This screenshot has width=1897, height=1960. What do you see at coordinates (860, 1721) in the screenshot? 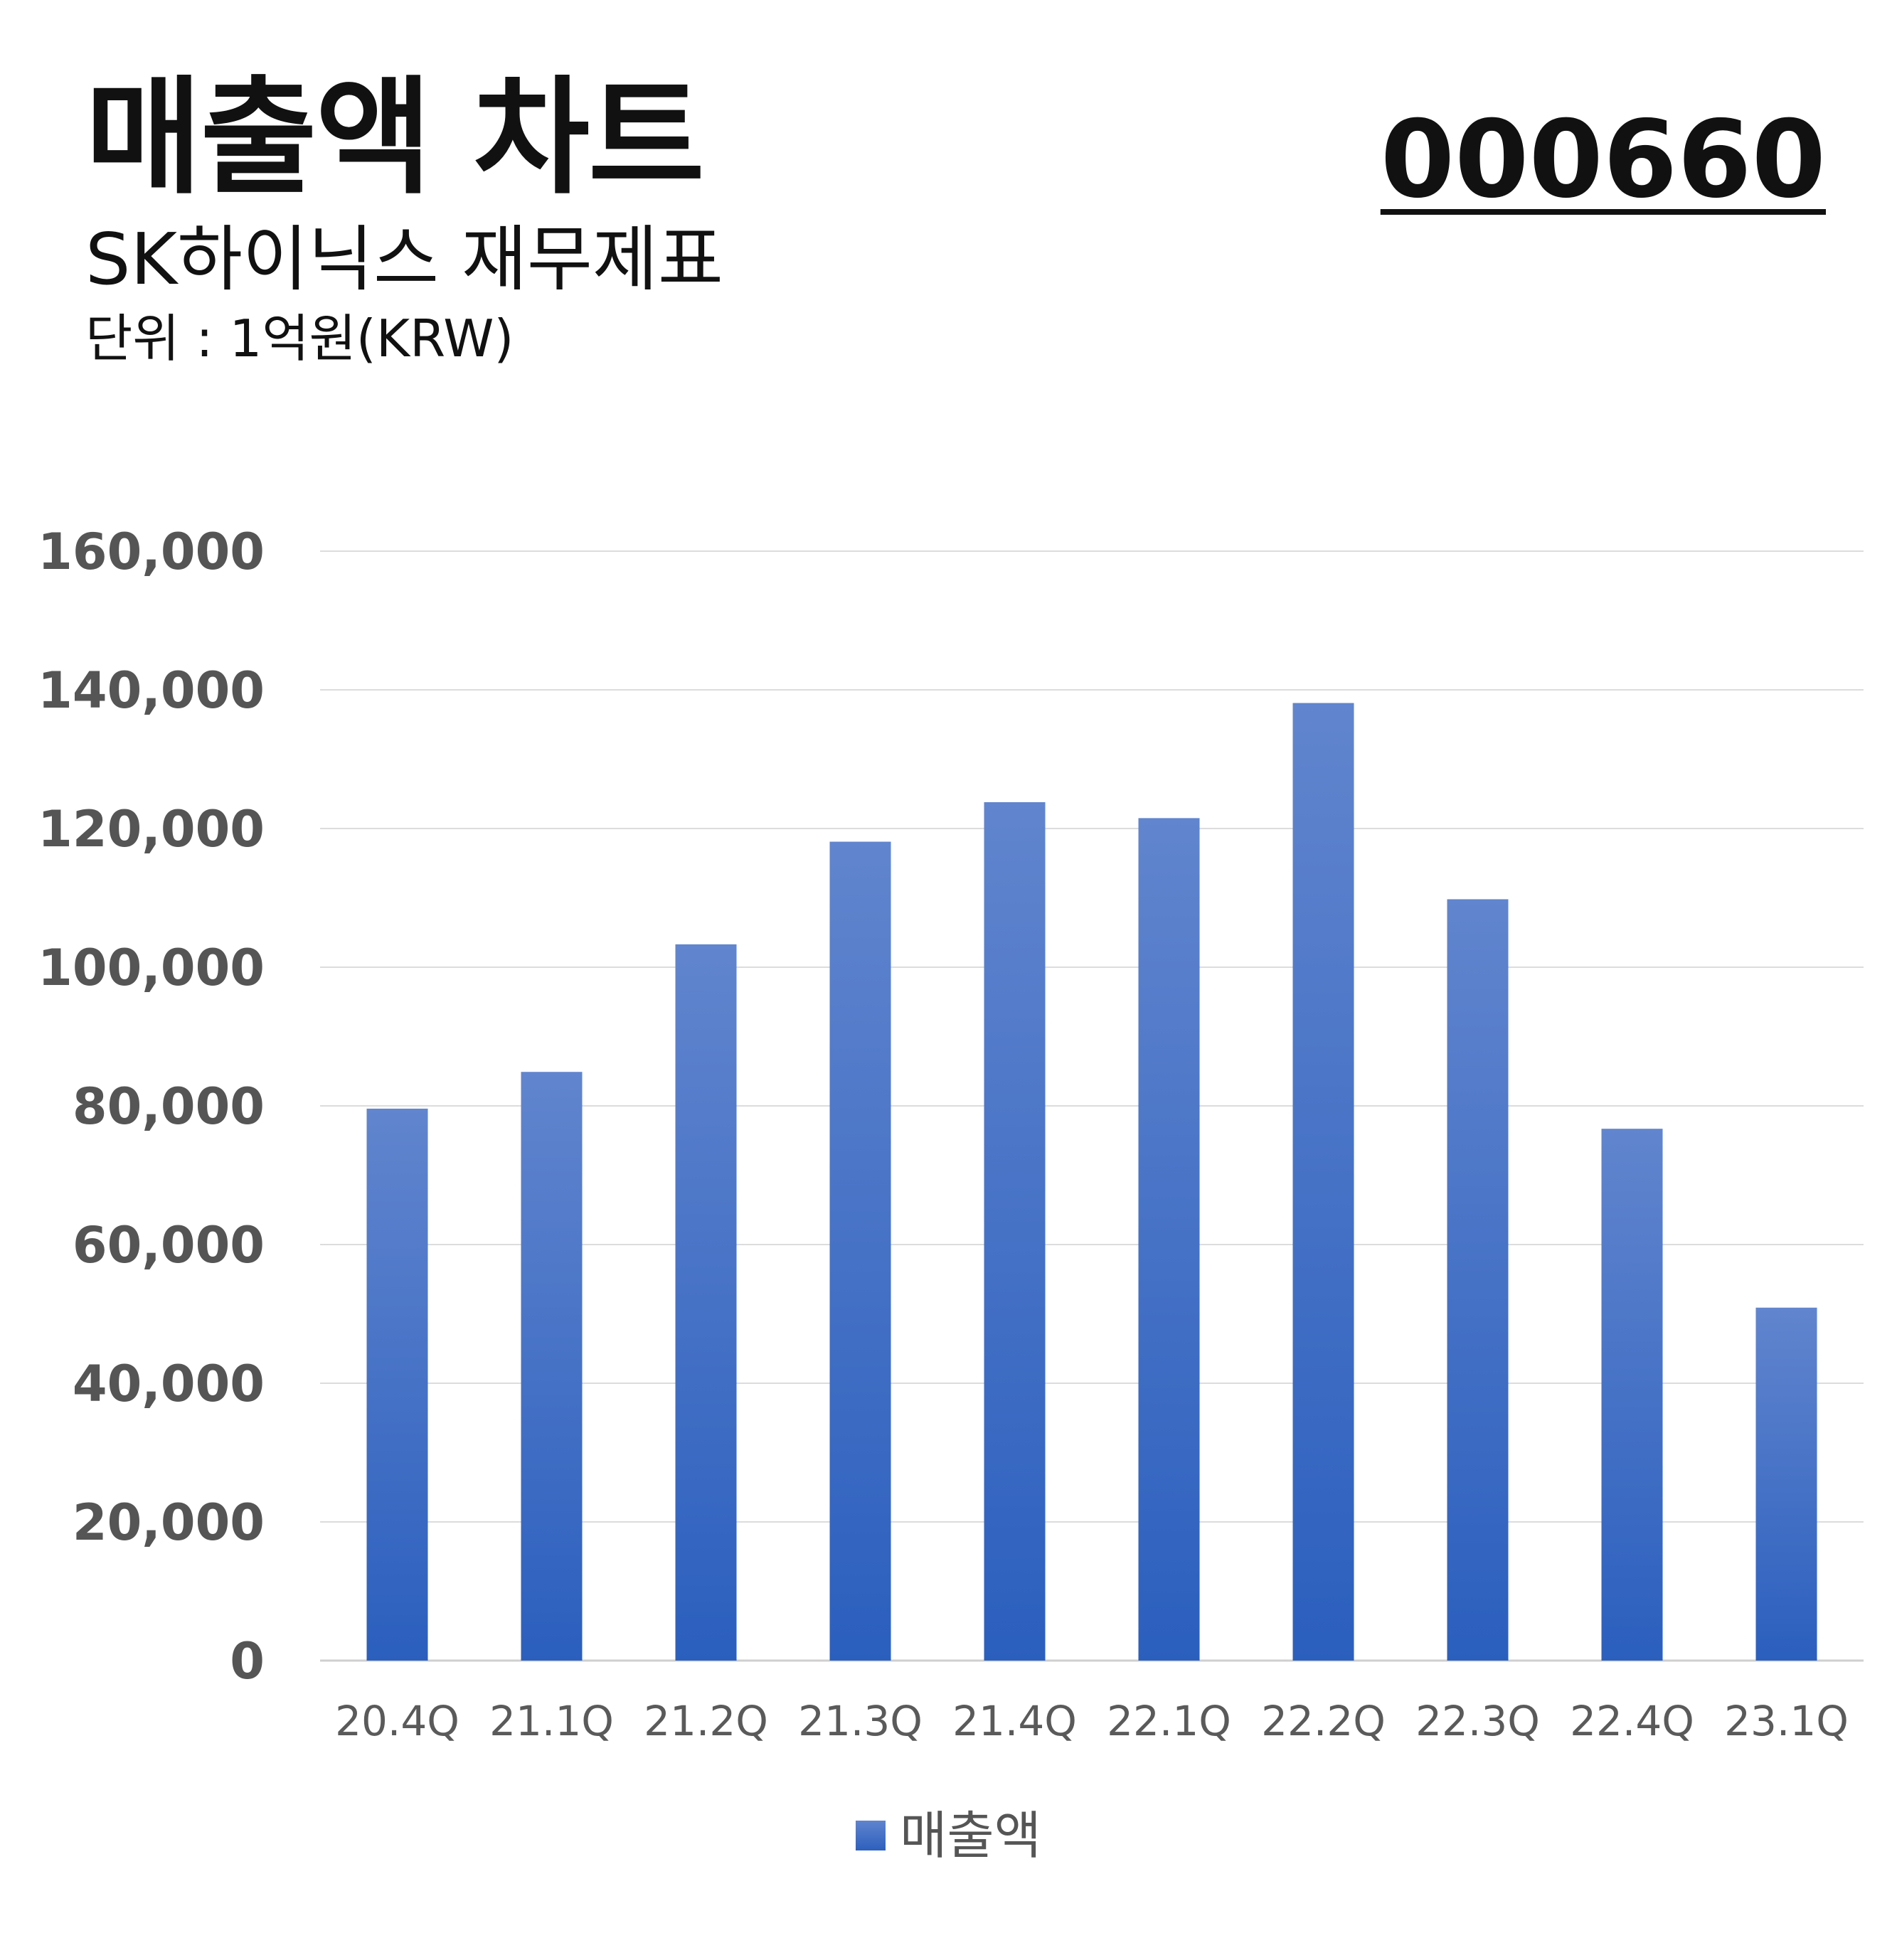
I see `x-tick-label: 21.3Q` at bounding box center [860, 1721].